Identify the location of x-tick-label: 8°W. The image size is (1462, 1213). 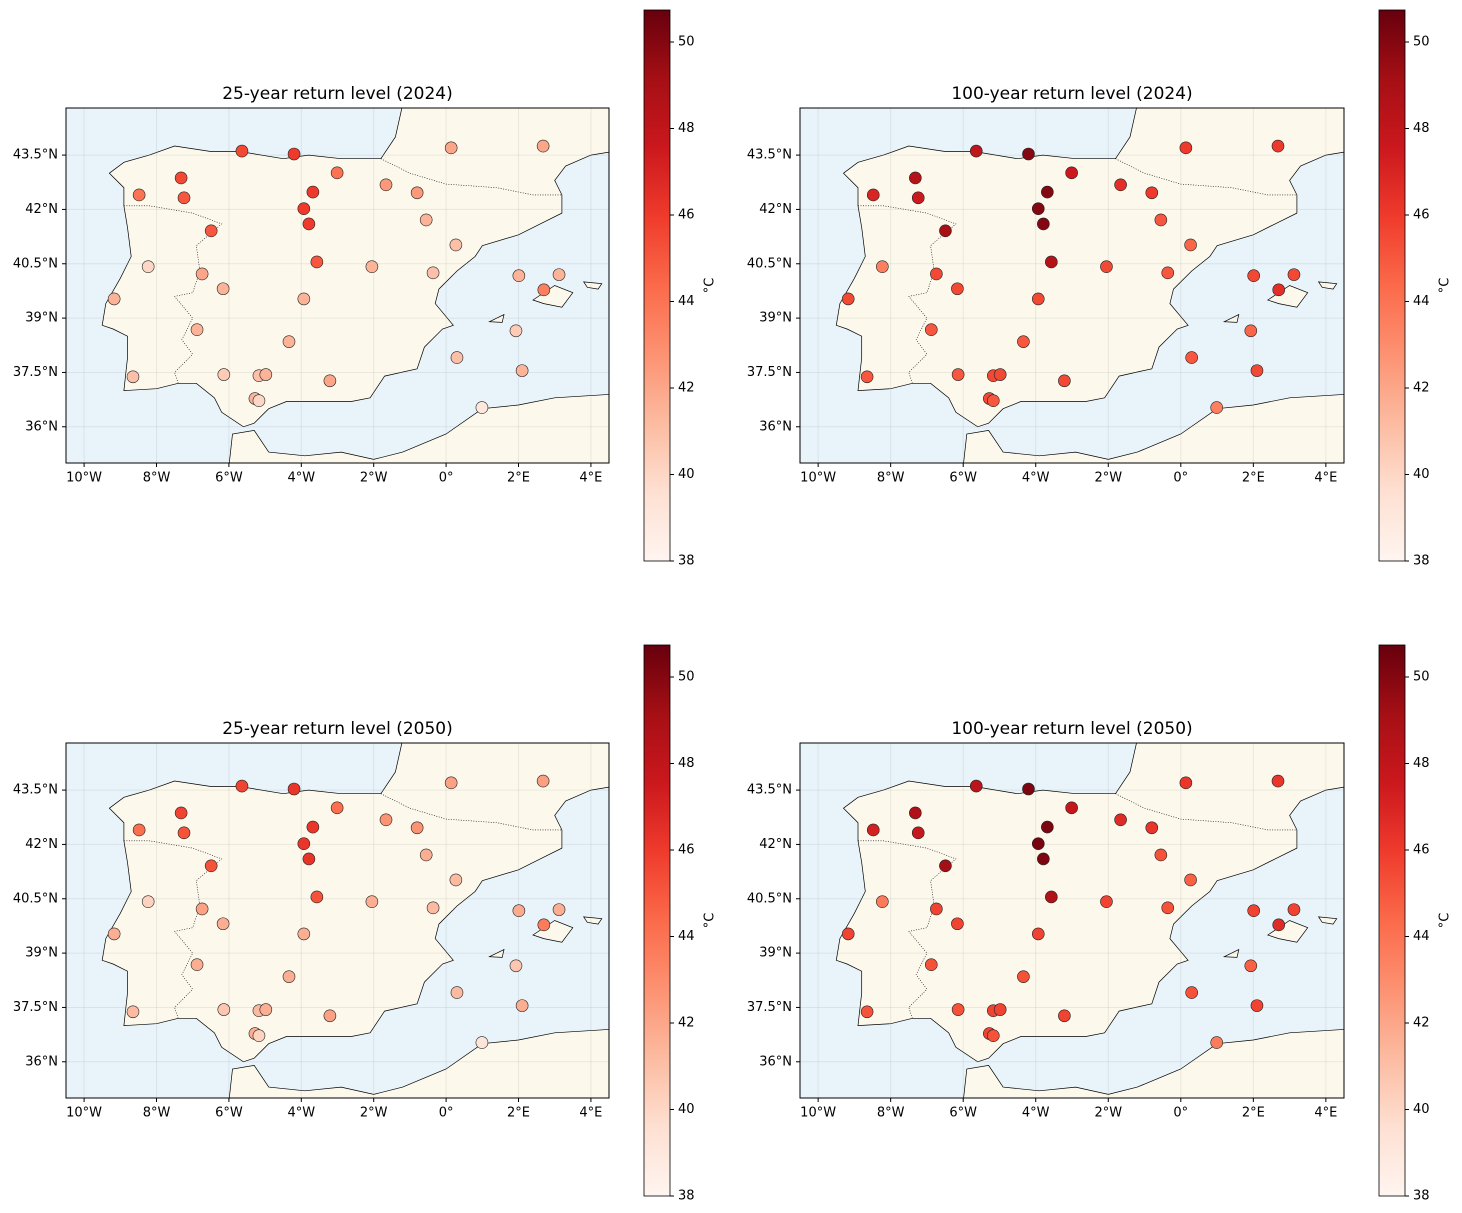
(157, 478).